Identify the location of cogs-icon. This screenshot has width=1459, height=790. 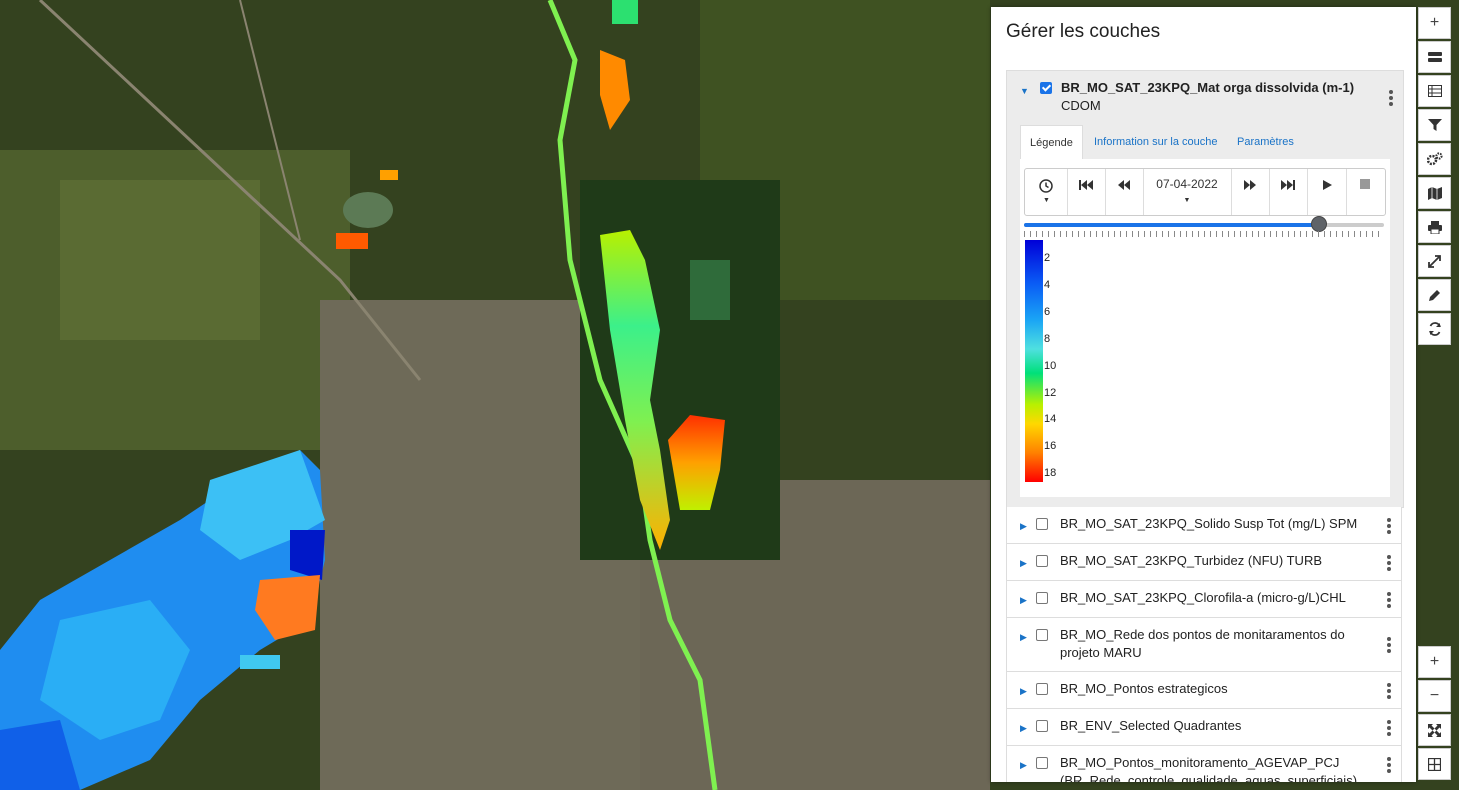
(1434, 159).